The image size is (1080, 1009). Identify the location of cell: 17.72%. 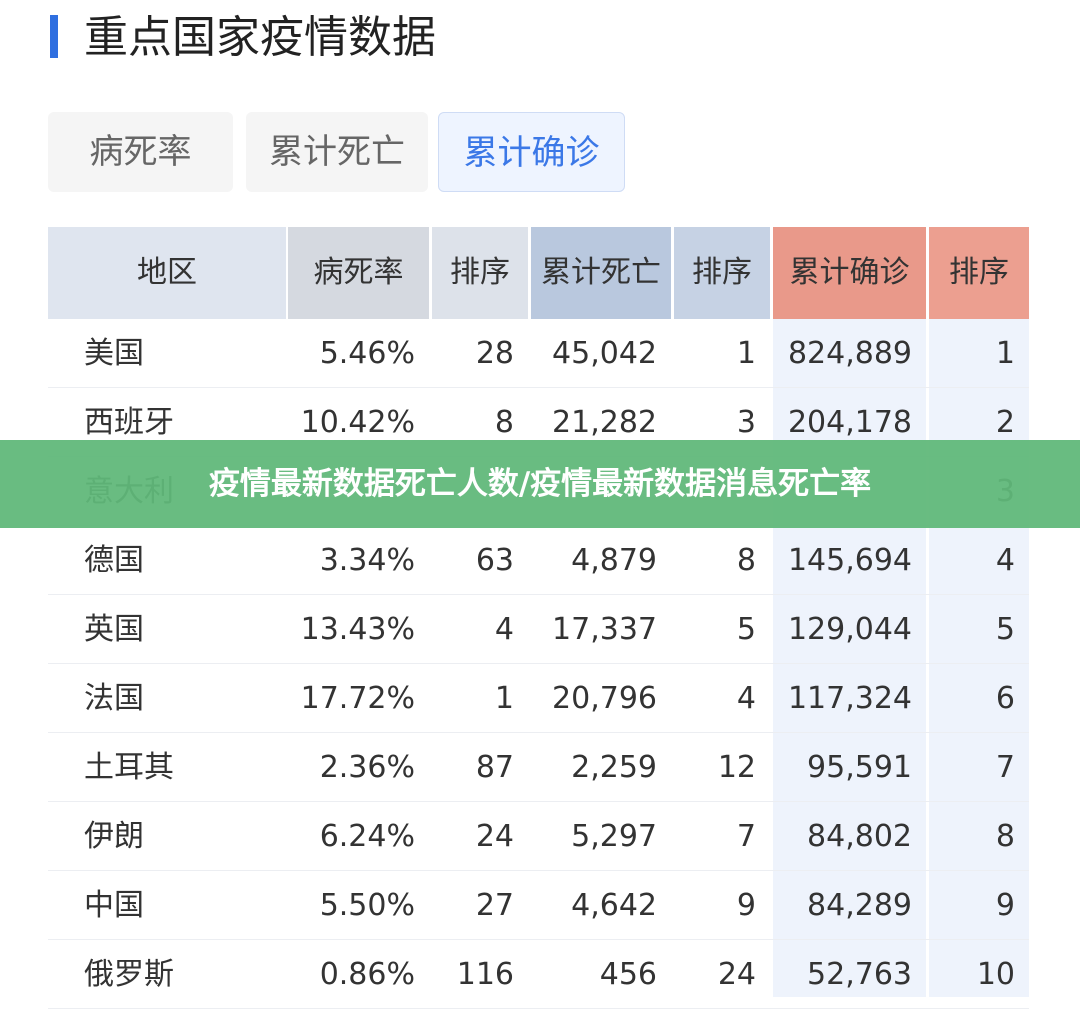
(357, 698).